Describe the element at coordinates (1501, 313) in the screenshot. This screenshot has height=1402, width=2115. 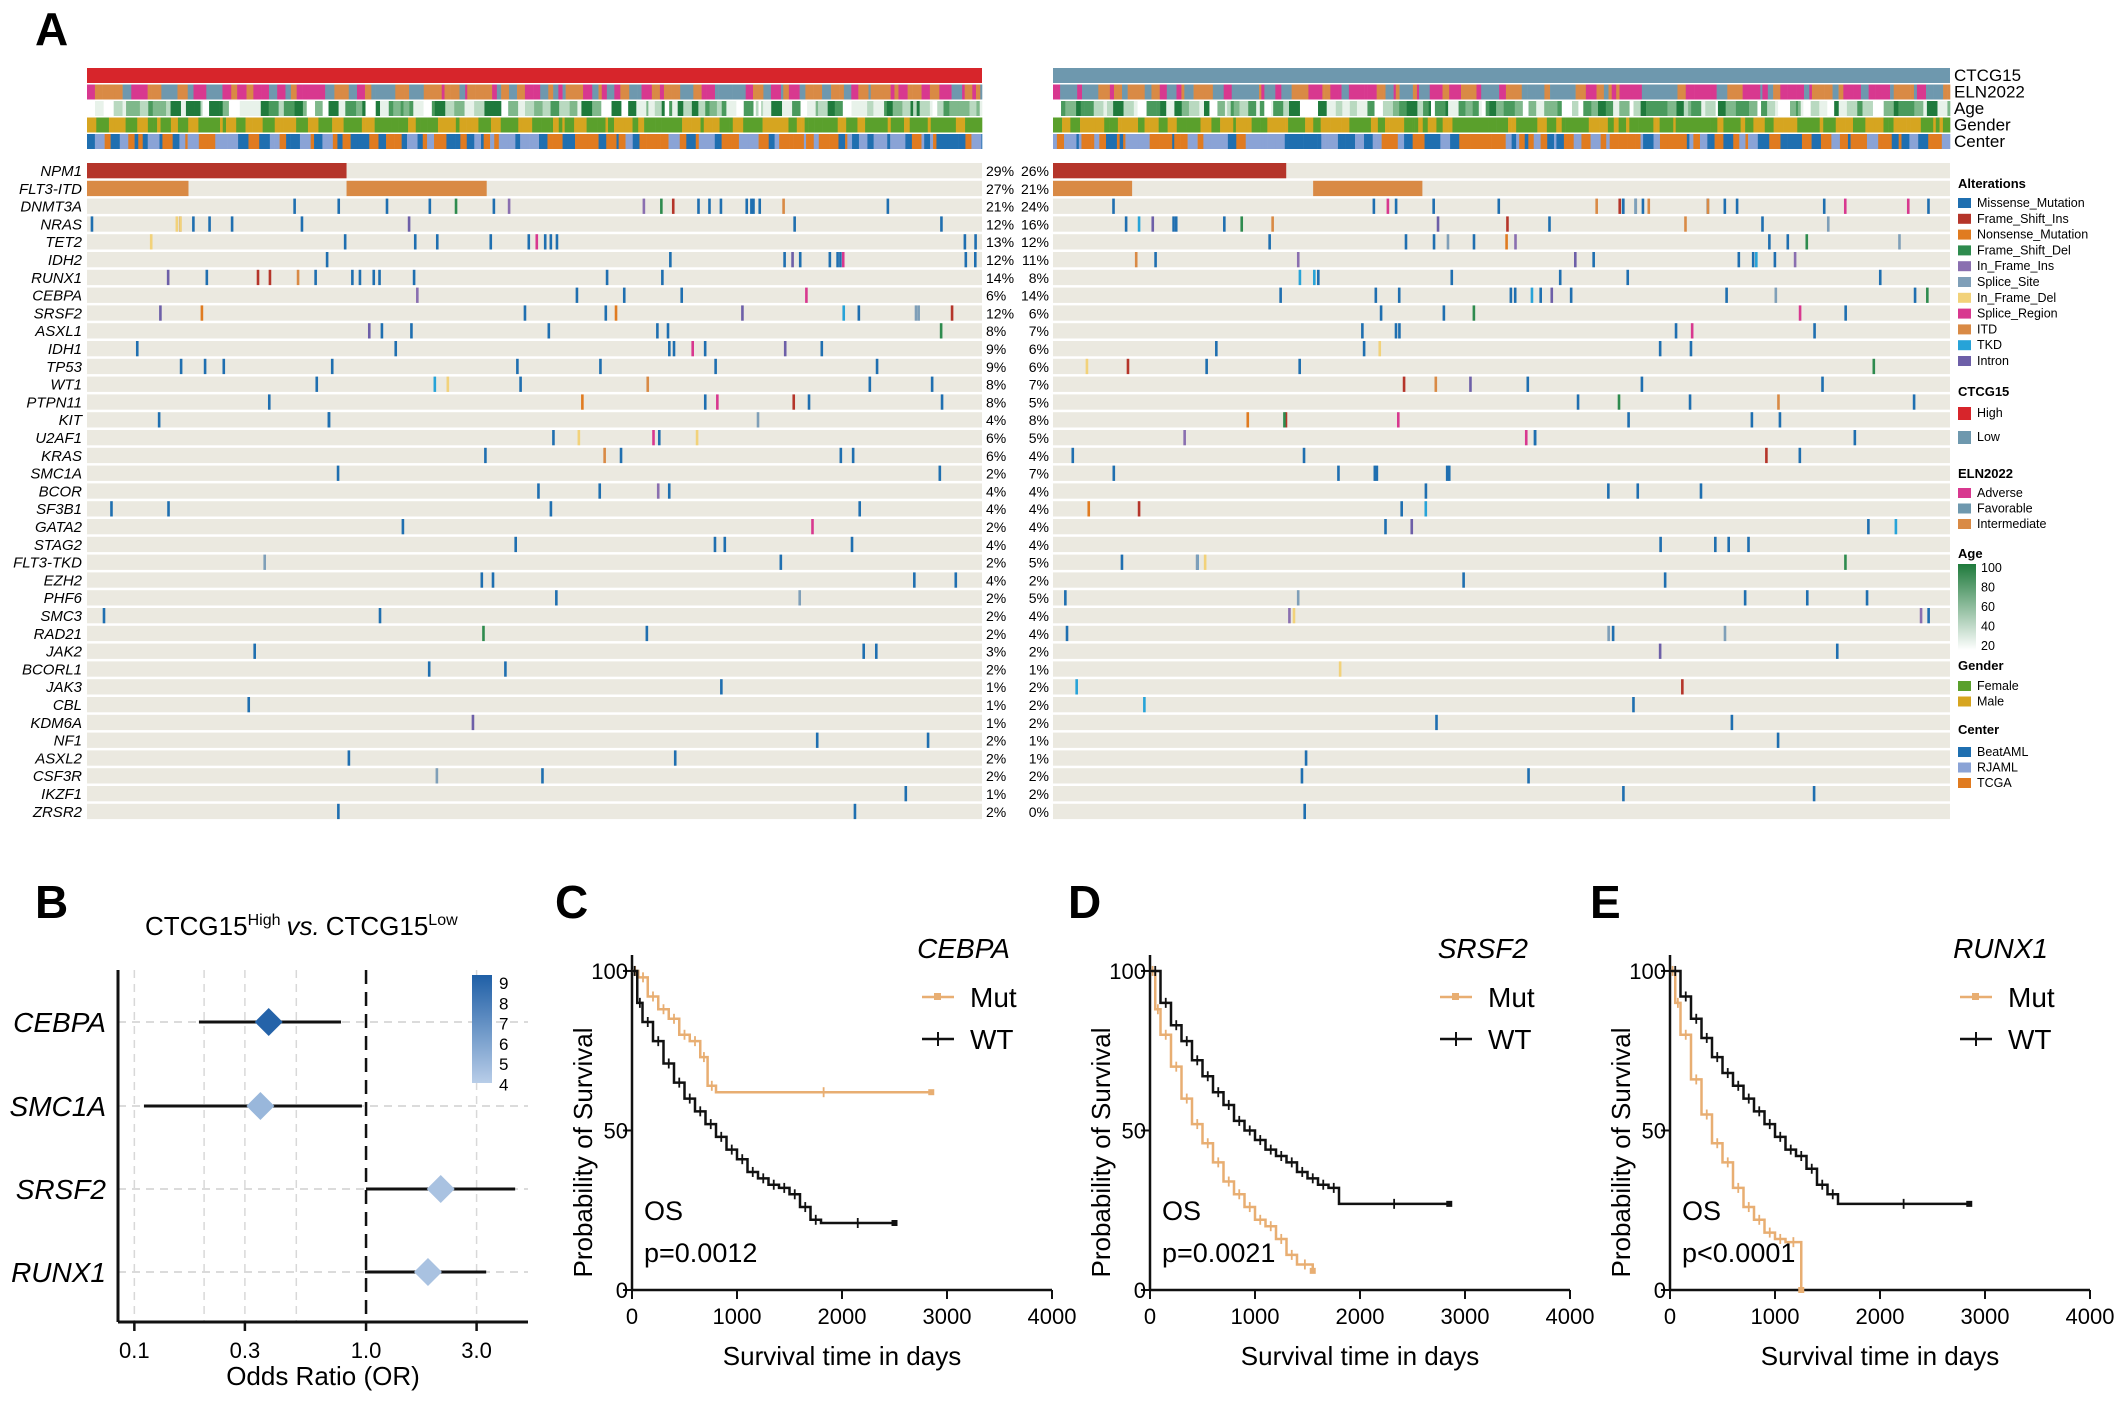
I see `gene-row-bg` at that location.